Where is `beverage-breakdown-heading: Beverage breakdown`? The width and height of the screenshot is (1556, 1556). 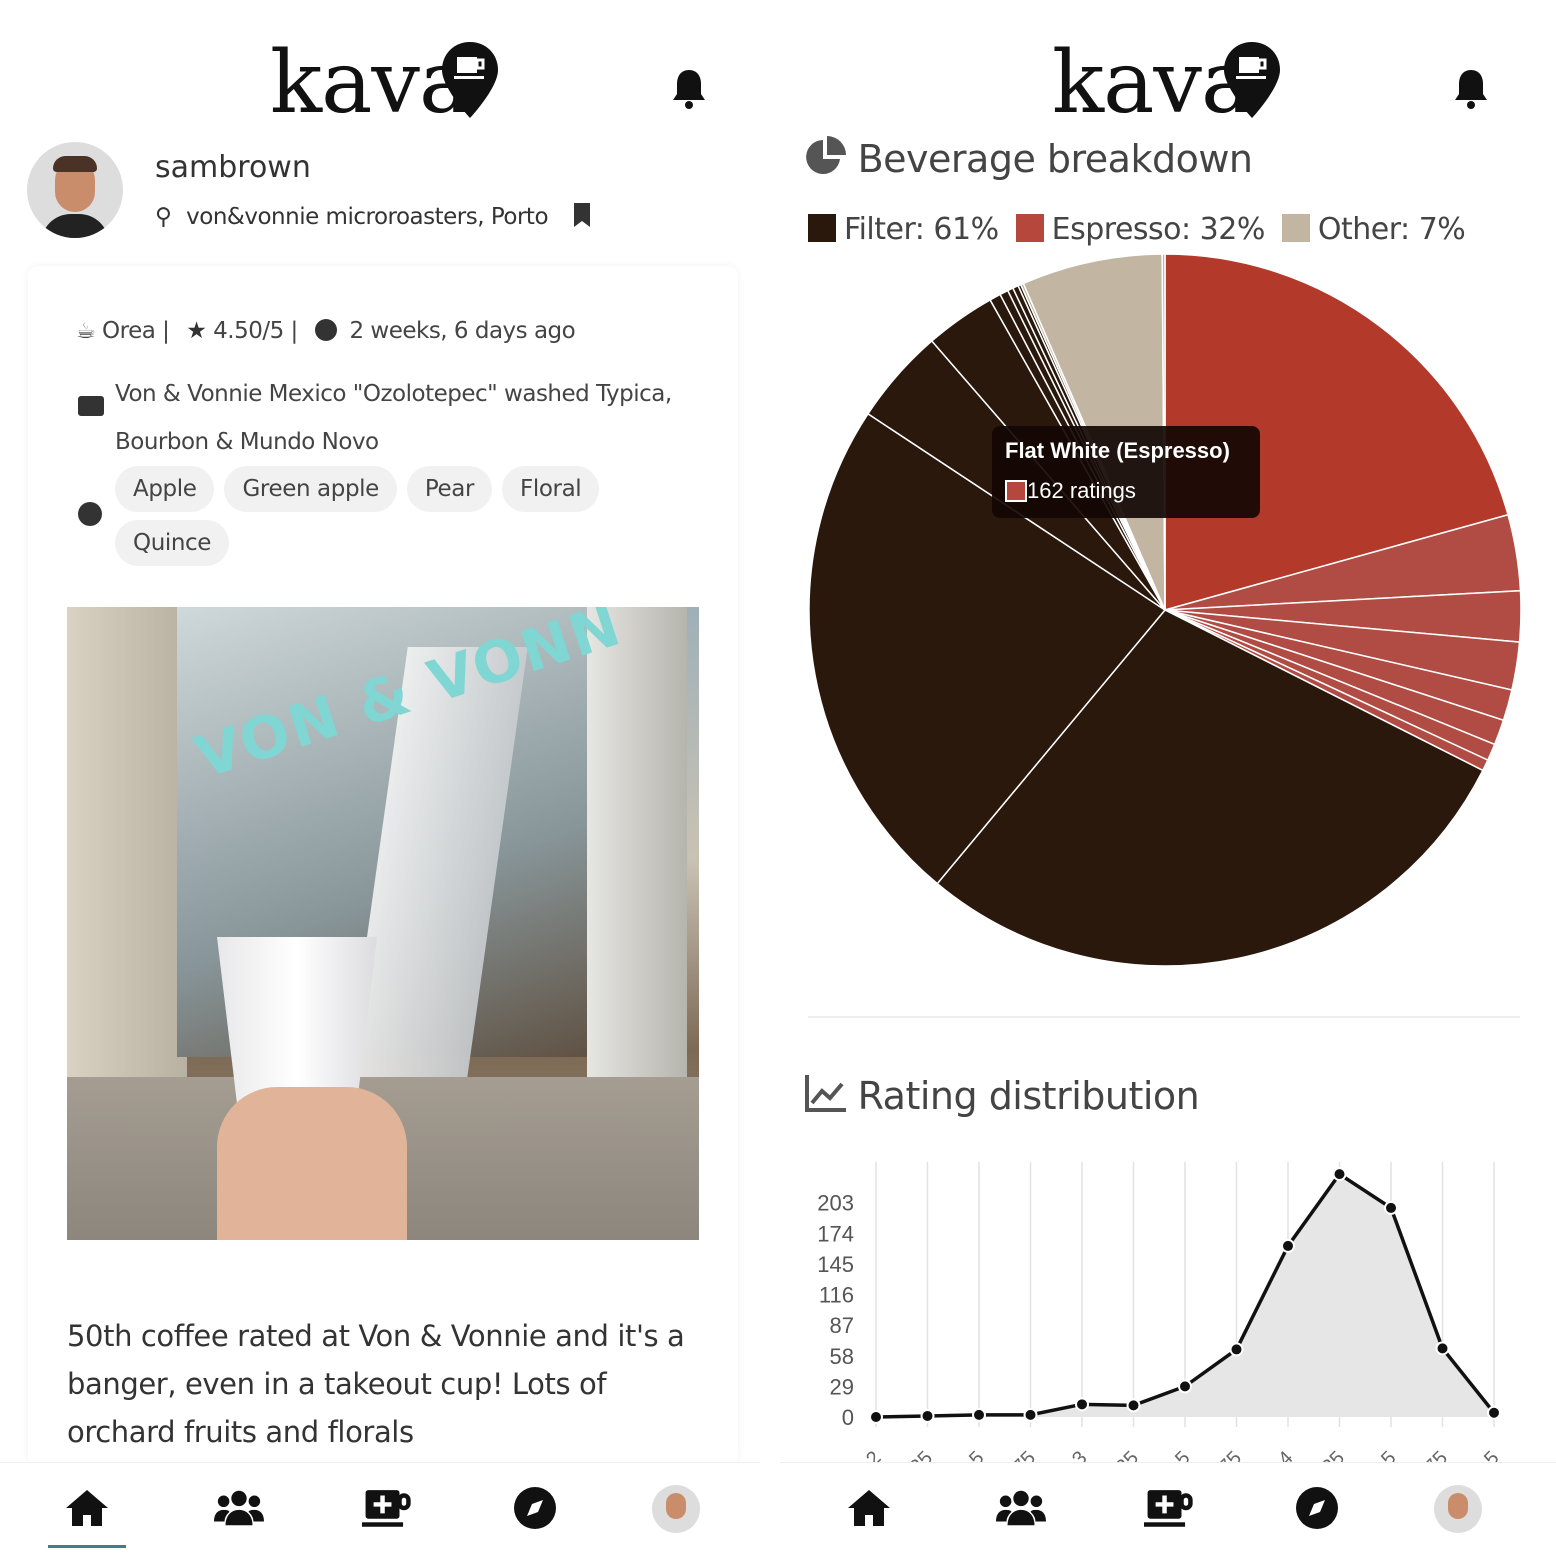
beverage-breakdown-heading: Beverage breakdown is located at coordinates (1028, 158).